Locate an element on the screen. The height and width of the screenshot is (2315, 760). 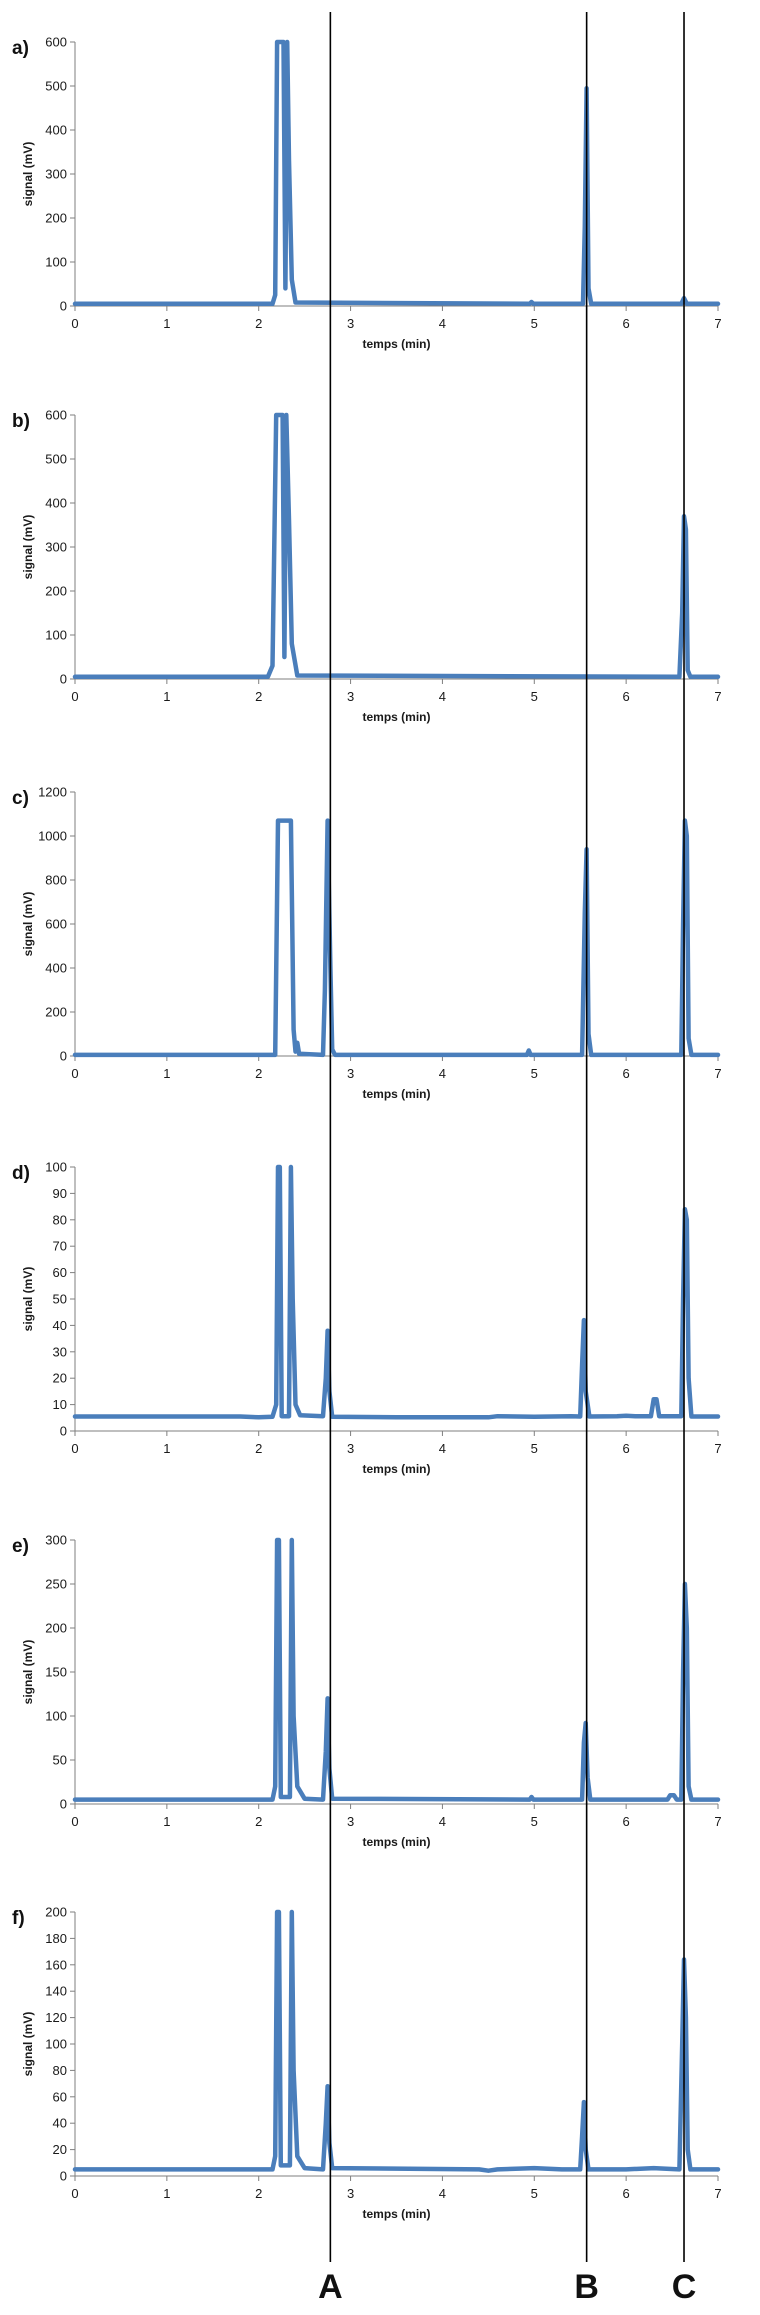
y-tick-label: 1200 is located at coordinates (52, 792).